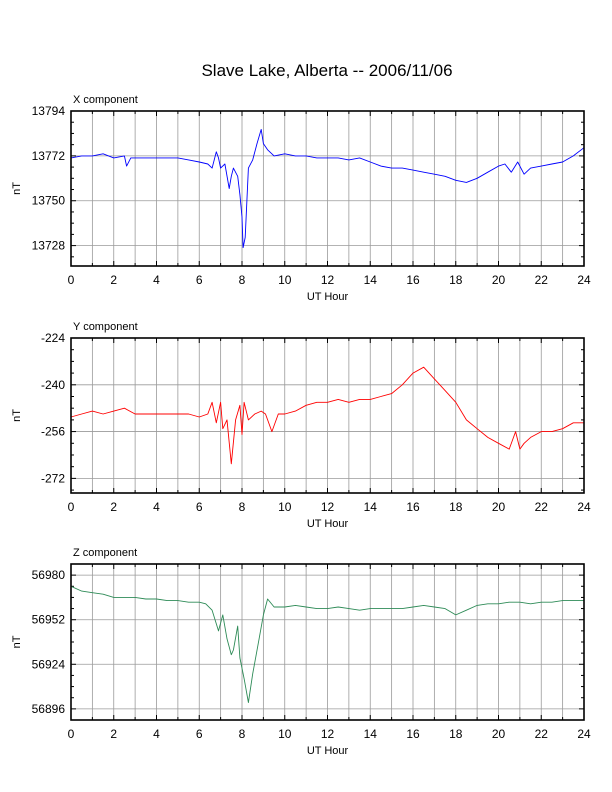 This screenshot has height=792, width=612. Describe the element at coordinates (105, 100) in the screenshot. I see `panel-label: X component` at that location.